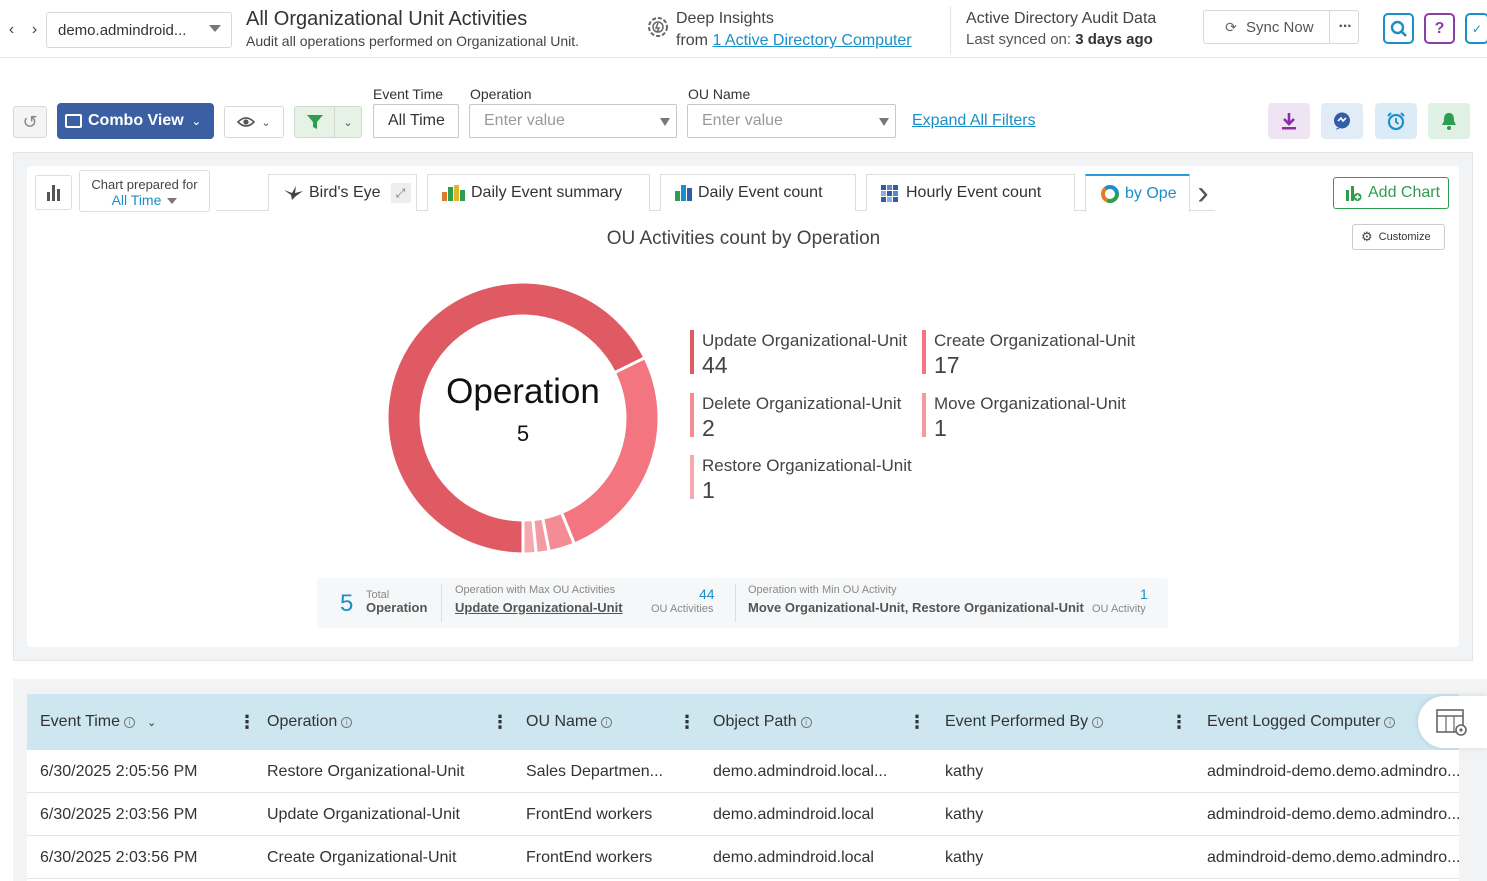 Image resolution: width=1487 pixels, height=881 pixels. I want to click on customize-button: ⚙ Customize, so click(1398, 237).